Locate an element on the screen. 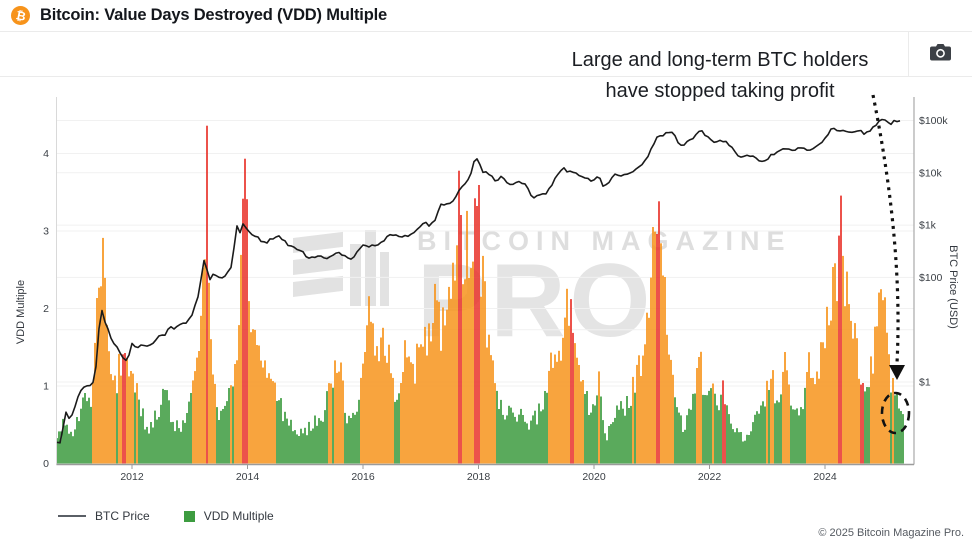  camera-icon is located at coordinates (940, 54).